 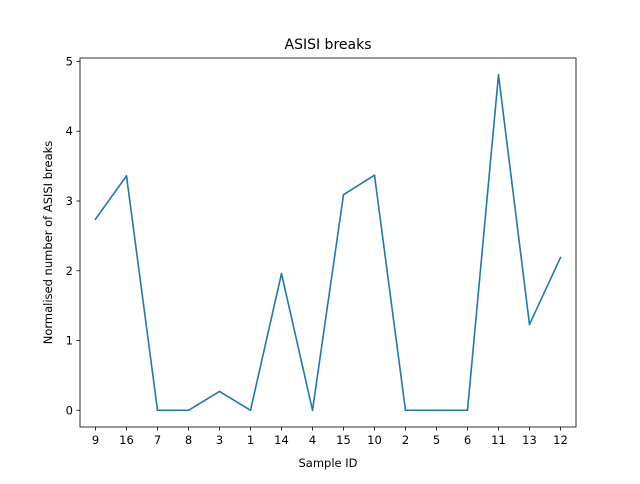 I want to click on x-axis-label: Sample ID, so click(x=327, y=463).